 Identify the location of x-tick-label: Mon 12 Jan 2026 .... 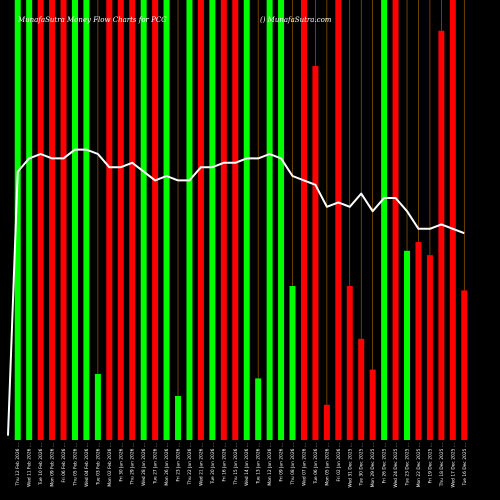
(270, 464).